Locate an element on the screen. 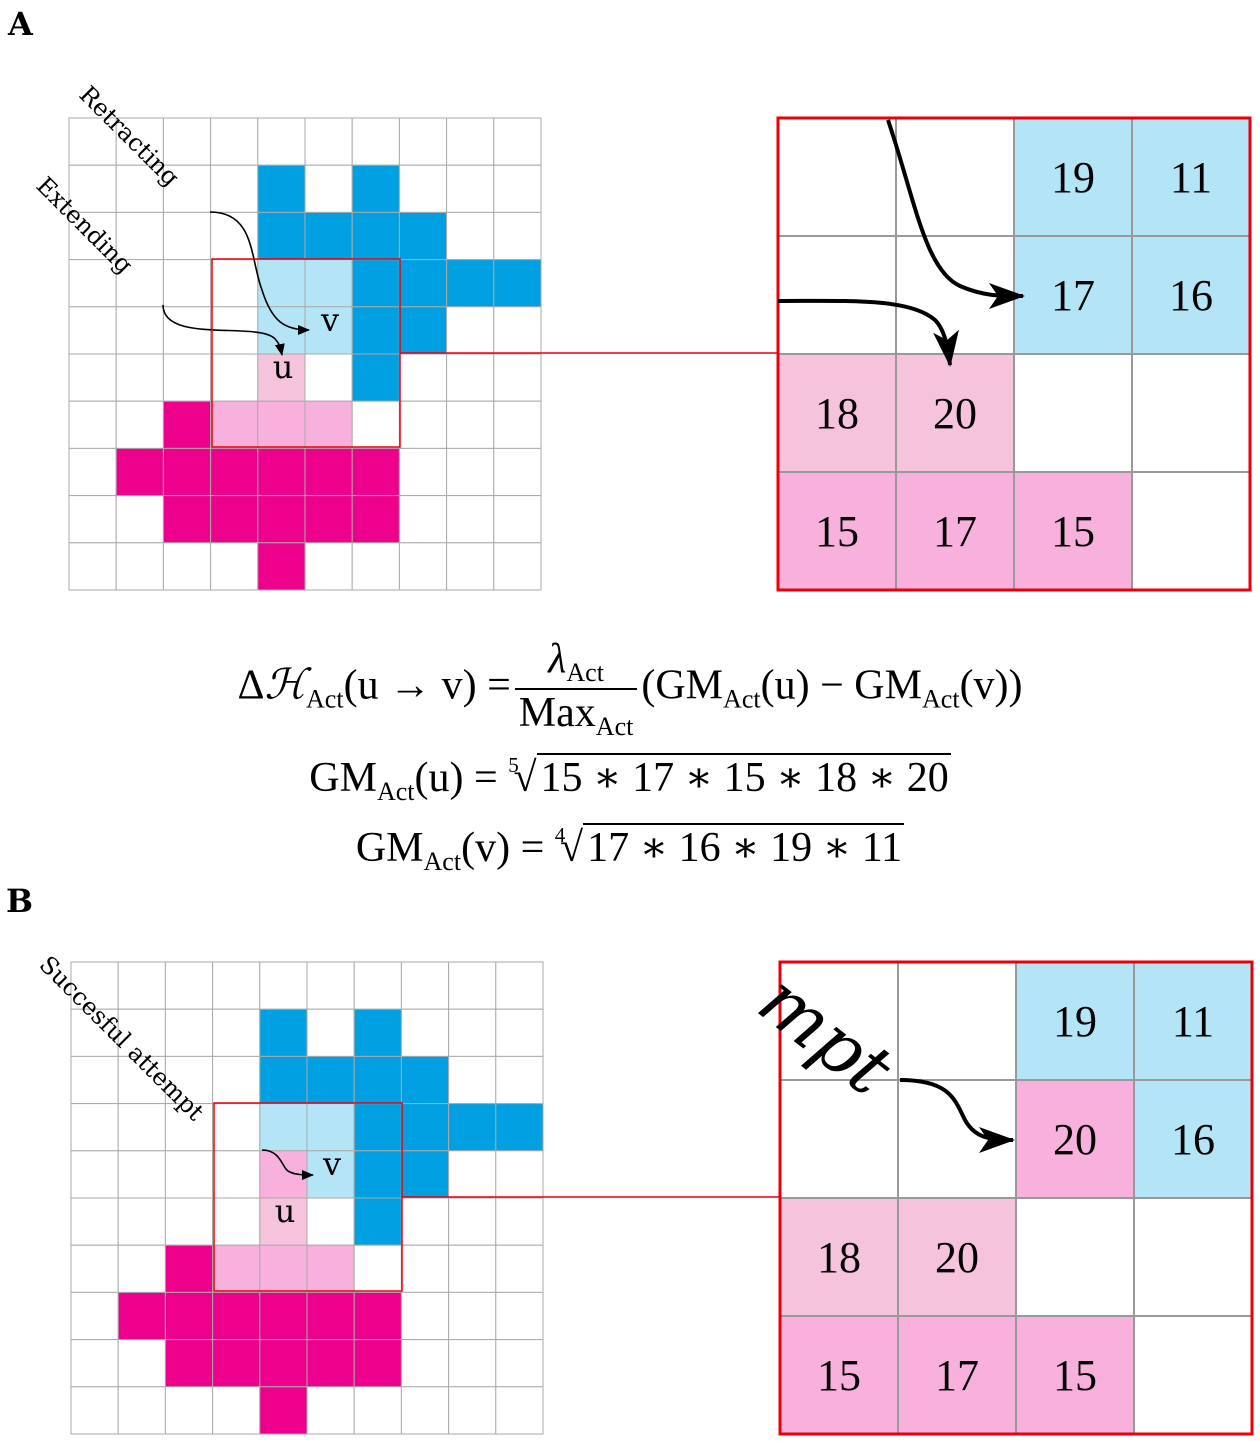 The height and width of the screenshot is (1441, 1260). eq2-arg: (u) = is located at coordinates (456, 778).